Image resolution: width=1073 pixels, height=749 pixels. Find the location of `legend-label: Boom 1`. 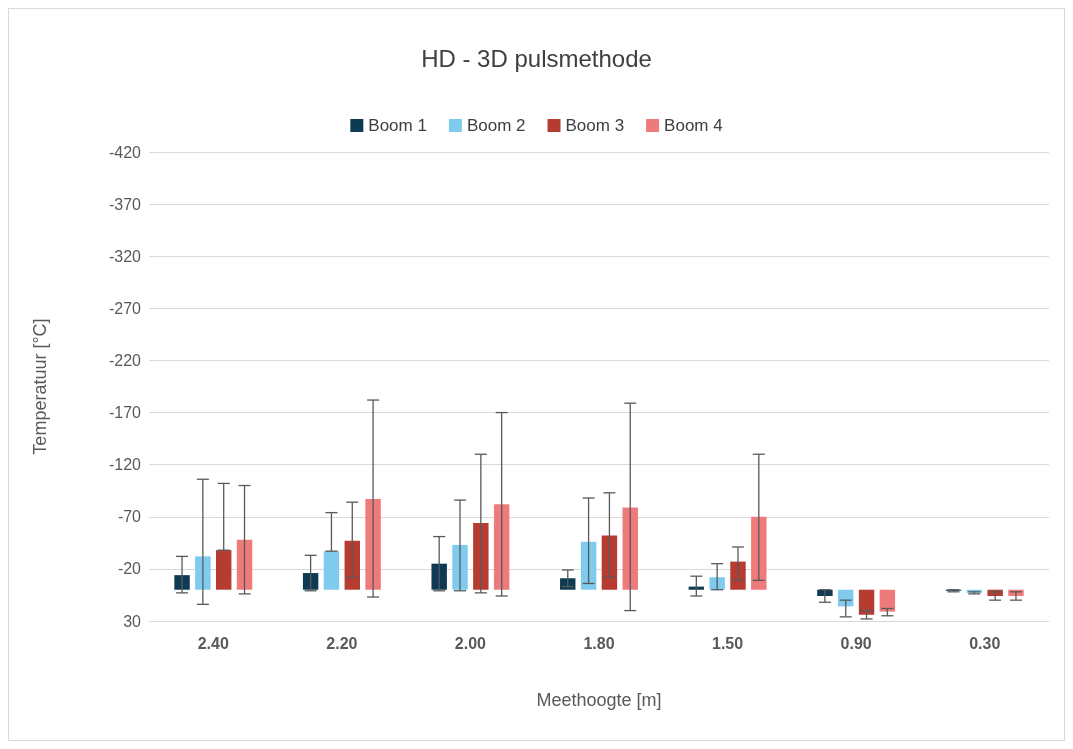

legend-label: Boom 1 is located at coordinates (397, 125).